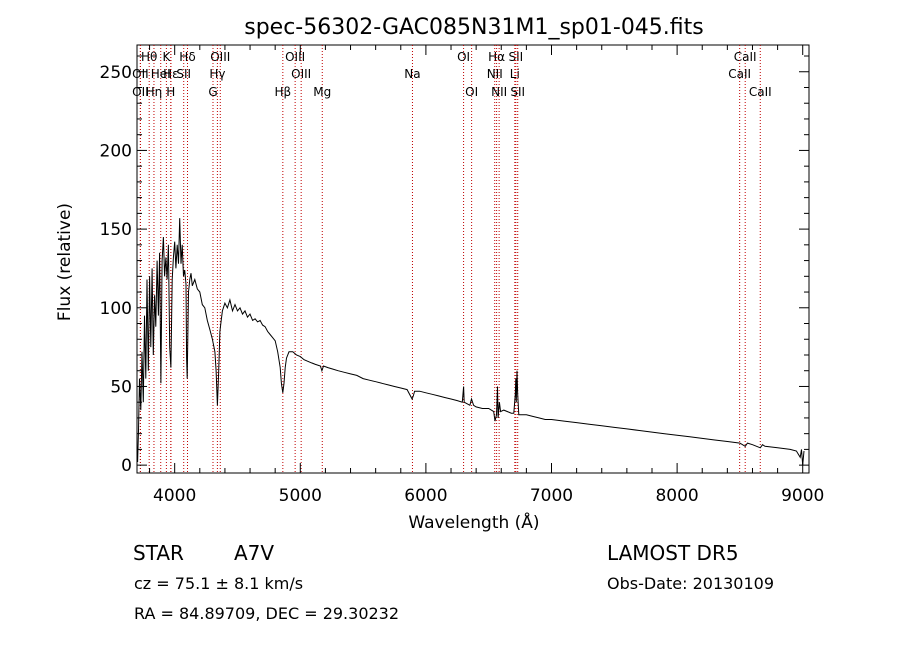  What do you see at coordinates (154, 92) in the screenshot?
I see `line-label-Hη: Hη` at bounding box center [154, 92].